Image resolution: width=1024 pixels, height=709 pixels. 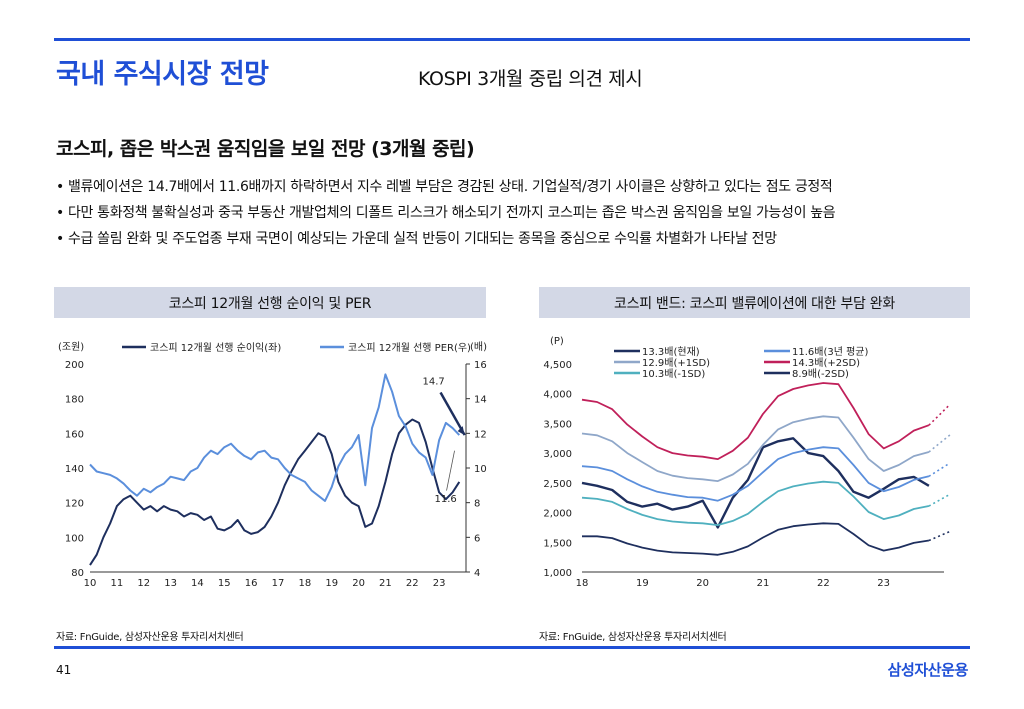 What do you see at coordinates (480, 469) in the screenshot?
I see `y-right-tick-label: 10` at bounding box center [480, 469].